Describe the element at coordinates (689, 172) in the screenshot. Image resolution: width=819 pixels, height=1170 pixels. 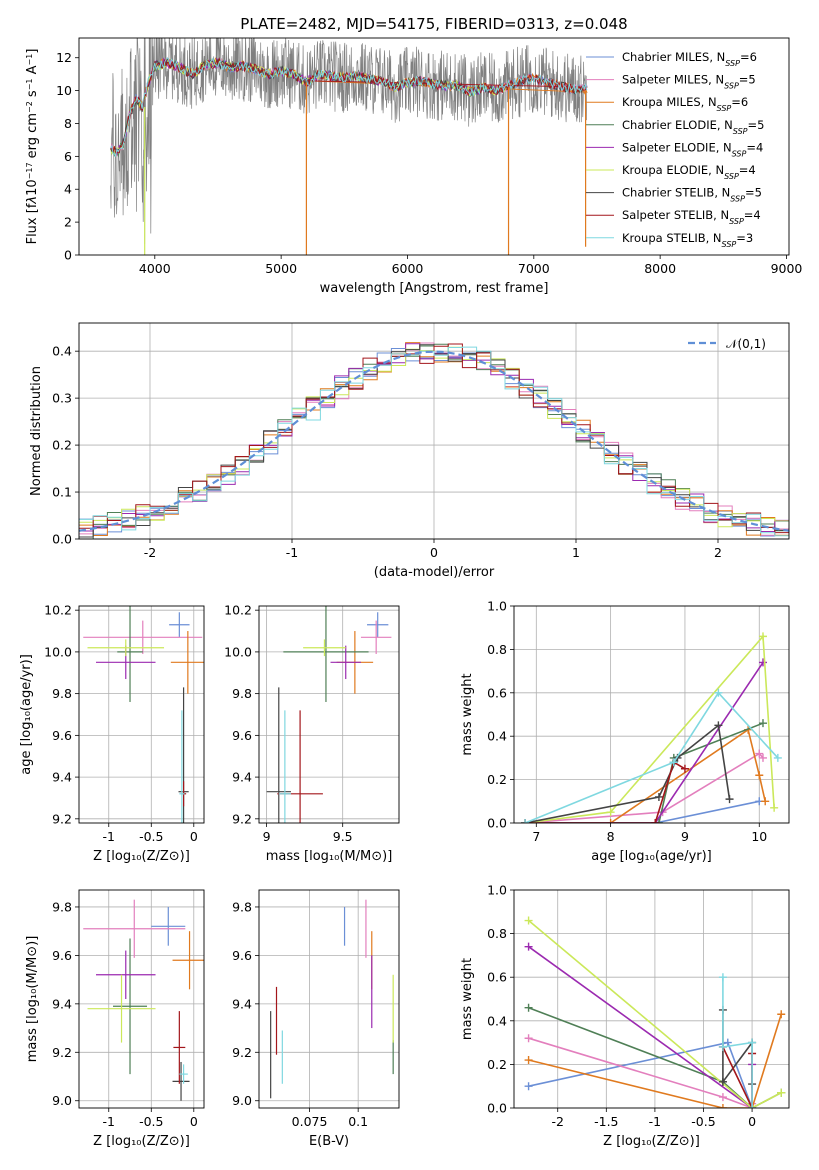
I see `legend-label: Kroupa ELODIE, NSSP=4` at that location.